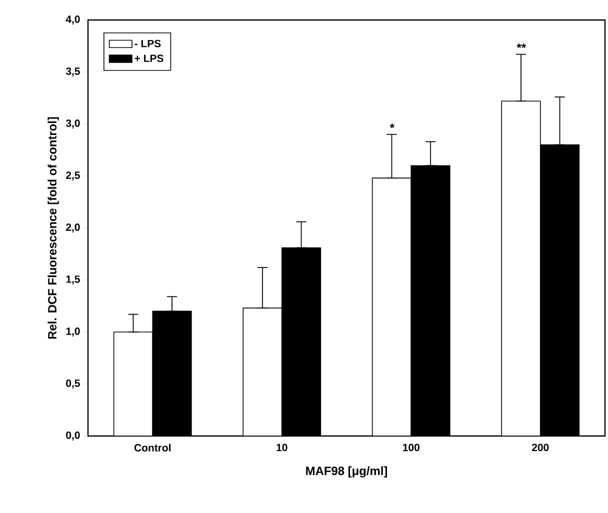  What do you see at coordinates (540, 448) in the screenshot?
I see `x-tick-label: 200` at bounding box center [540, 448].